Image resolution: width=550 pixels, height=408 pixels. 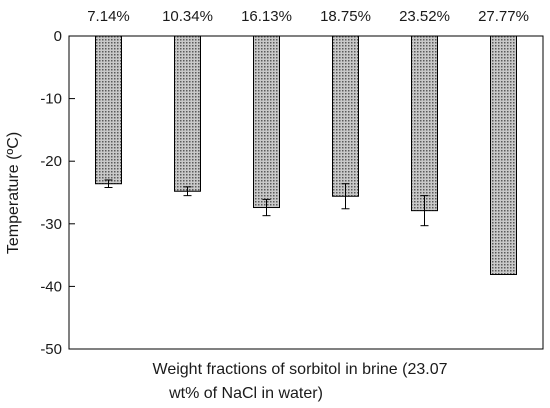 I want to click on category-label: 23.52%, so click(x=424, y=16).